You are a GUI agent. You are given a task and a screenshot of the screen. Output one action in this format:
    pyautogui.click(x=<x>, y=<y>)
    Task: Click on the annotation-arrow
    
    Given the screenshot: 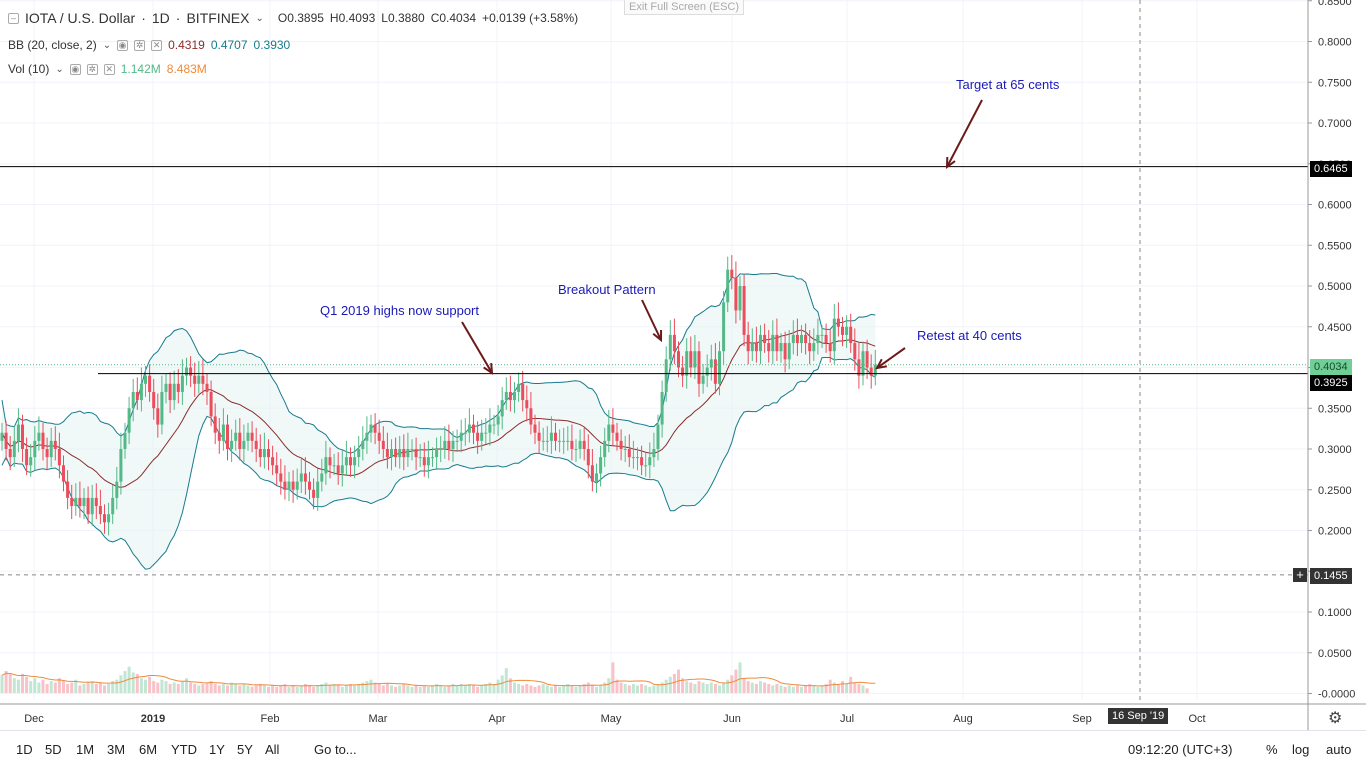 What is the action you would take?
    pyautogui.click(x=477, y=347)
    